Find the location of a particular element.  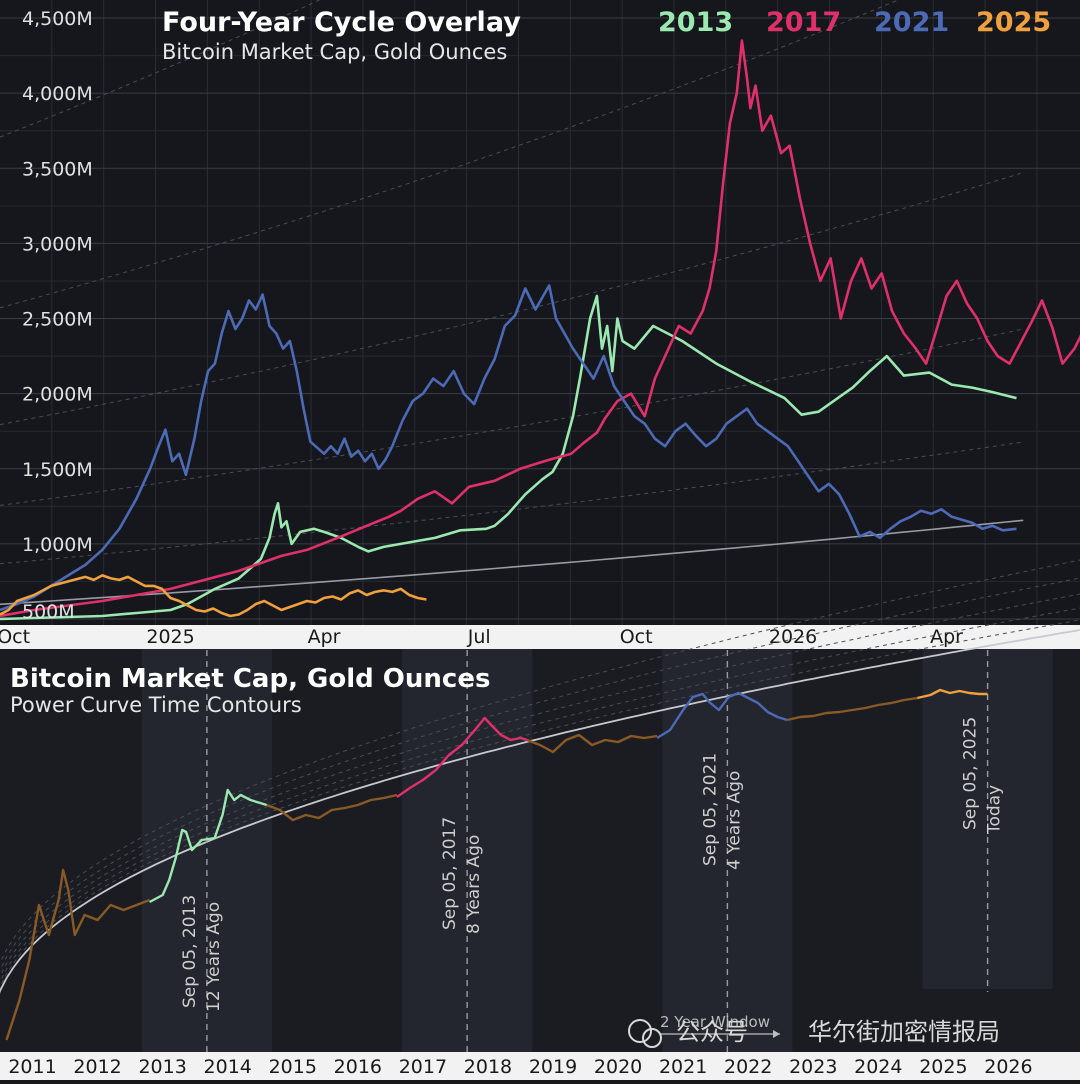

watermark-channel-name: 华尔街加密情报局 is located at coordinates (904, 1032).